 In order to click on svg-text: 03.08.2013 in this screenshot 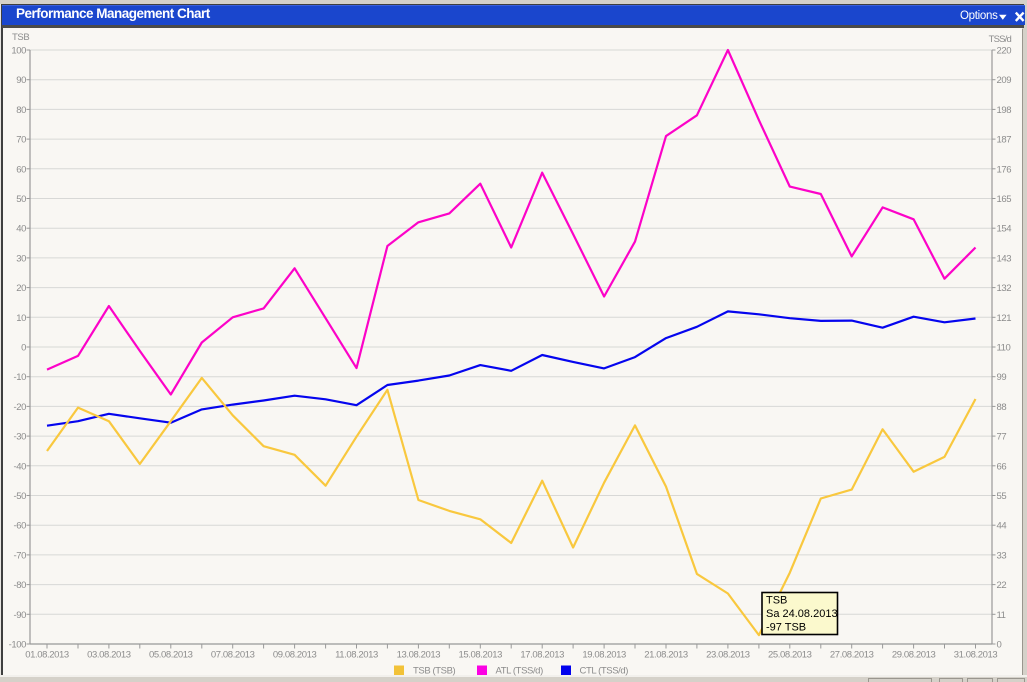, I will do `click(109, 655)`.